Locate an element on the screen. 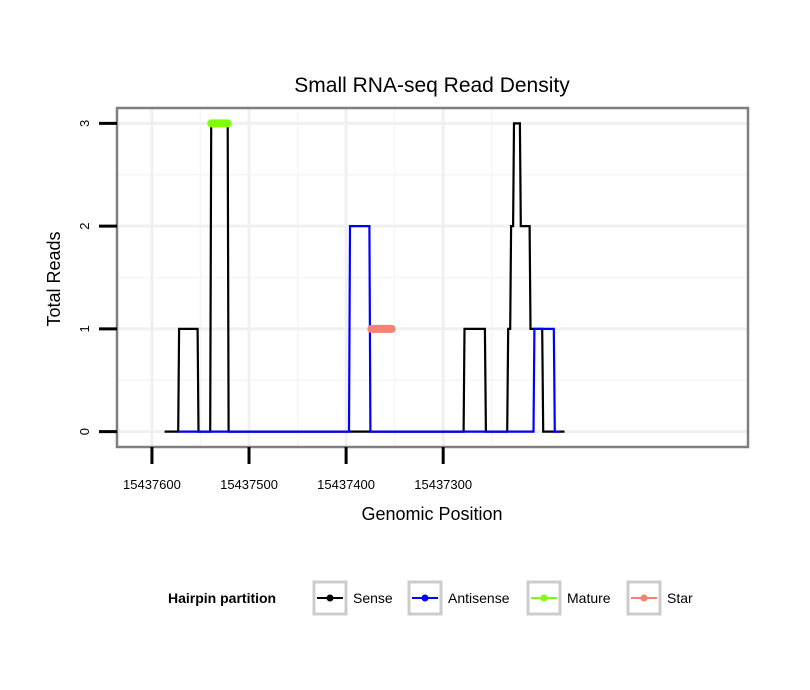  legend-item-mature: Mature is located at coordinates (568, 598).